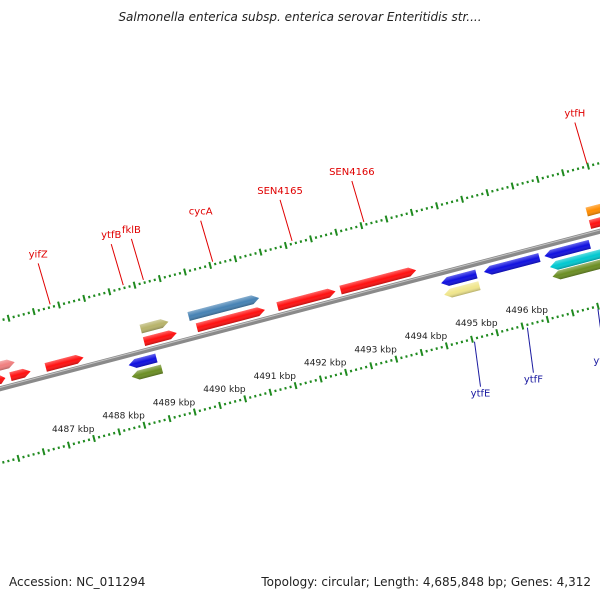 This screenshot has width=600, height=600. Describe the element at coordinates (38, 254) in the screenshot. I see `gene-label: yifZ` at that location.